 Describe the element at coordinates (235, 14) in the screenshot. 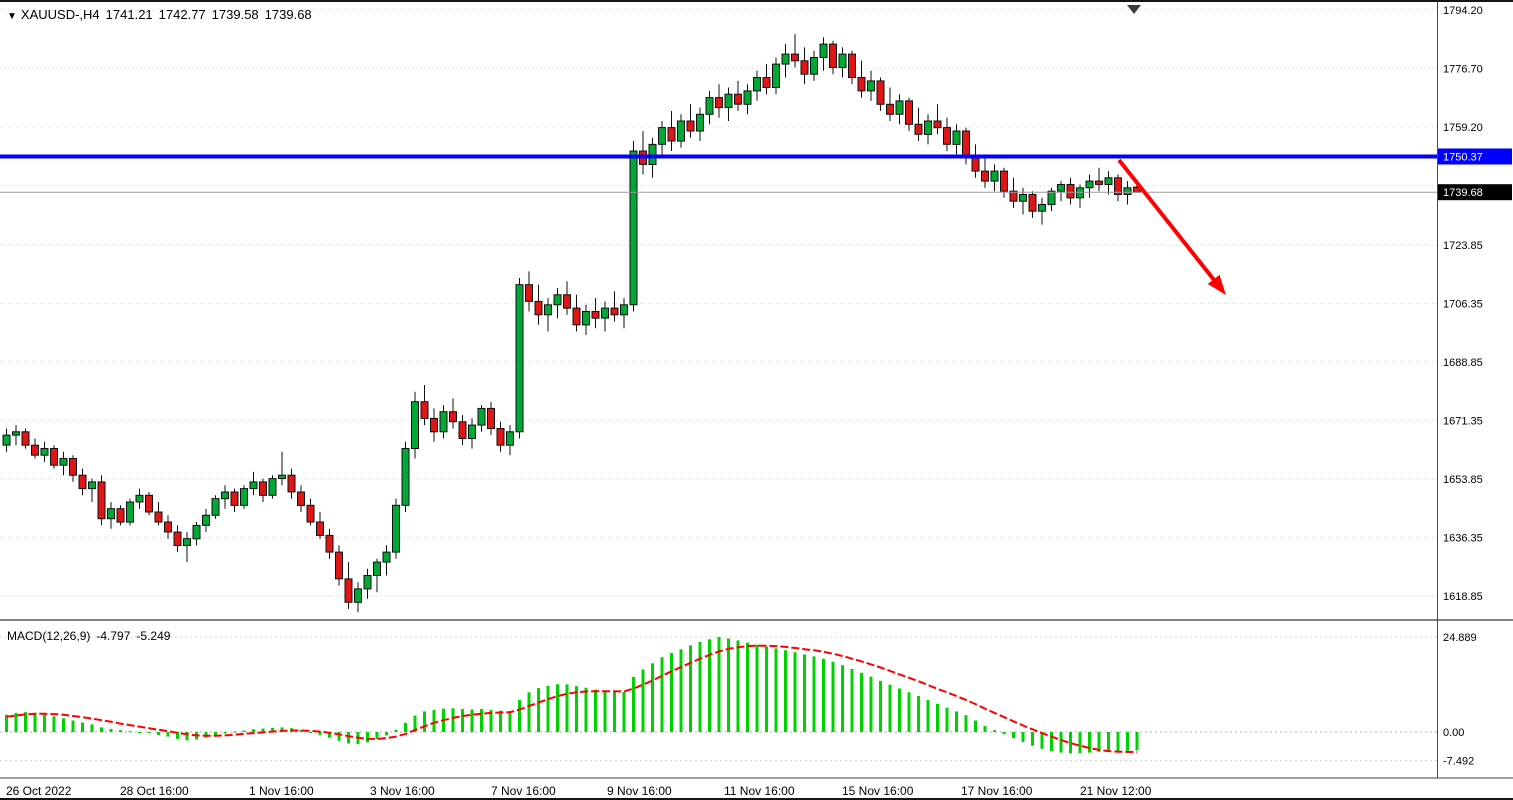

I see `low-value: 1739.58` at that location.